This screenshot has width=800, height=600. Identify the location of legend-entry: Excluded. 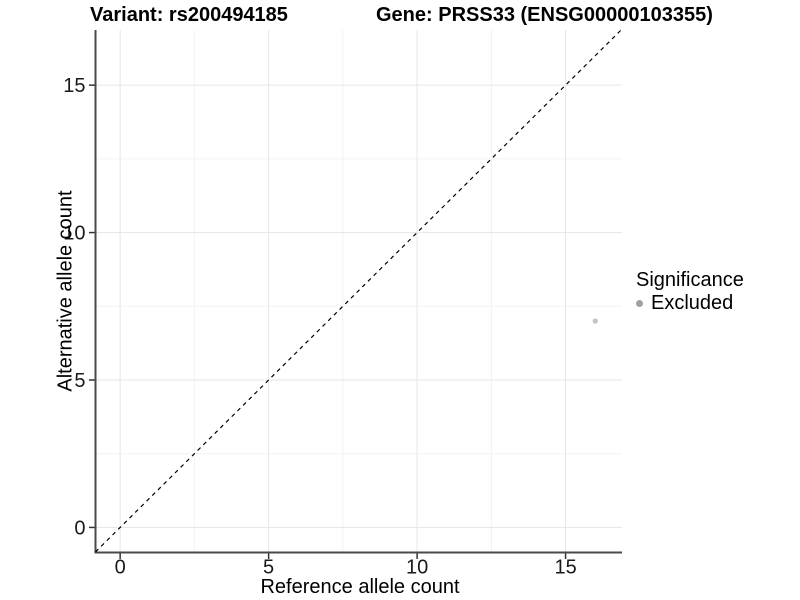
(690, 303).